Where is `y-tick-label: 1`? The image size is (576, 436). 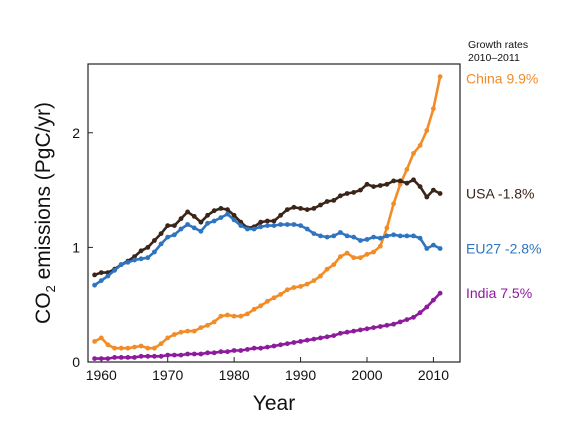 y-tick-label: 1 is located at coordinates (76, 247).